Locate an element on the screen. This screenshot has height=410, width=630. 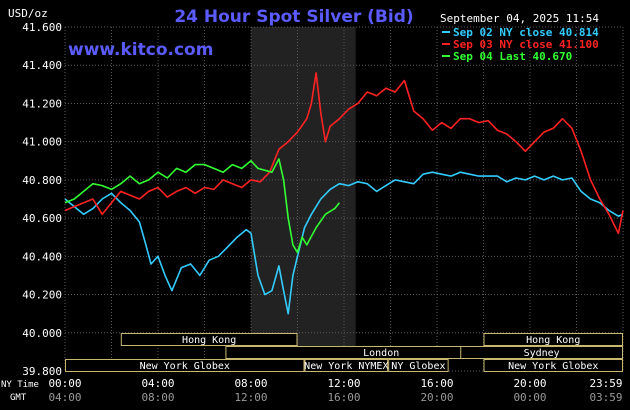
x-tick-label-gmt: 20:00 is located at coordinates (436, 397).